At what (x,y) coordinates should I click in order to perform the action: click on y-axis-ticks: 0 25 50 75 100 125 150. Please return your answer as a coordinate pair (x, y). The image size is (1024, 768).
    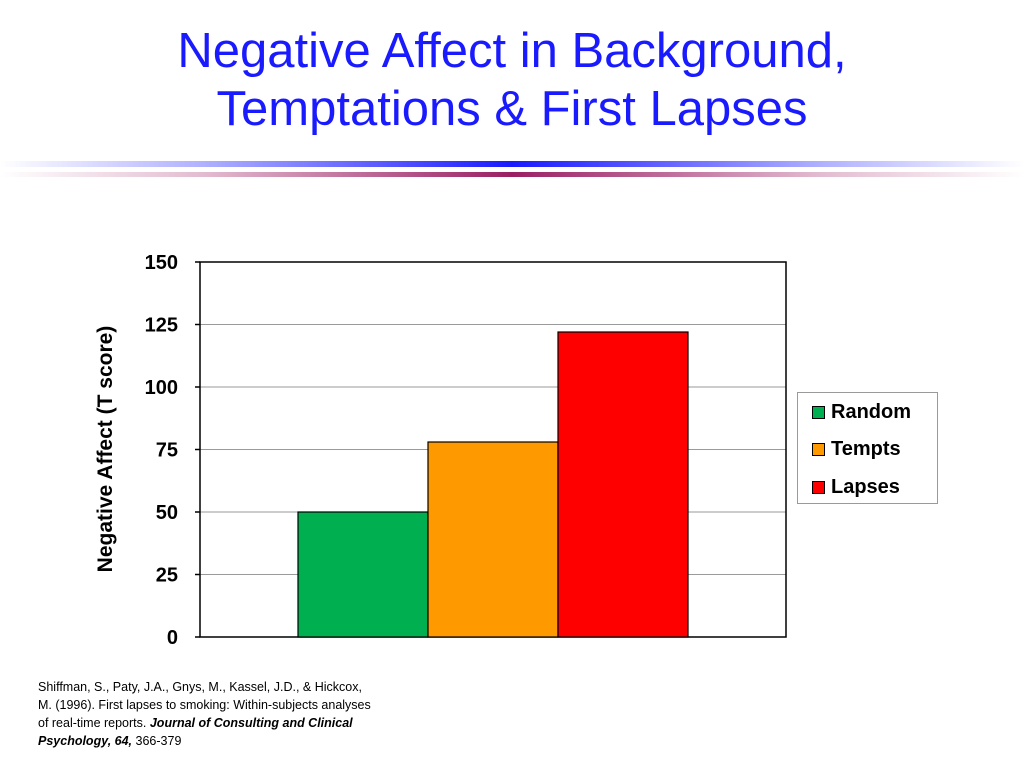
    Looking at the image, I should click on (172, 450).